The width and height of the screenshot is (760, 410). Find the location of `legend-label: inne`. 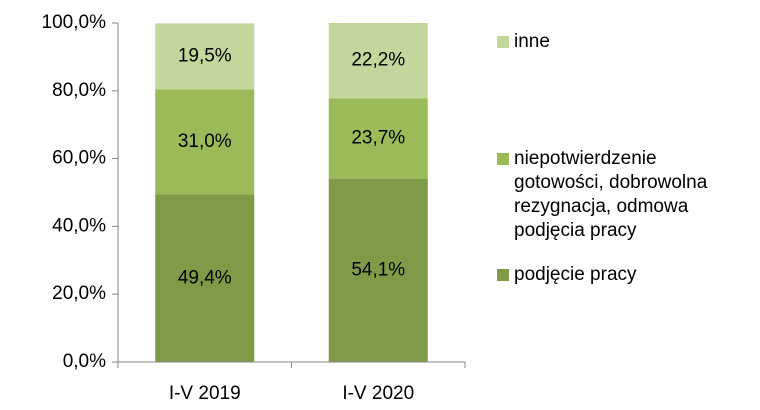

legend-label: inne is located at coordinates (532, 41).